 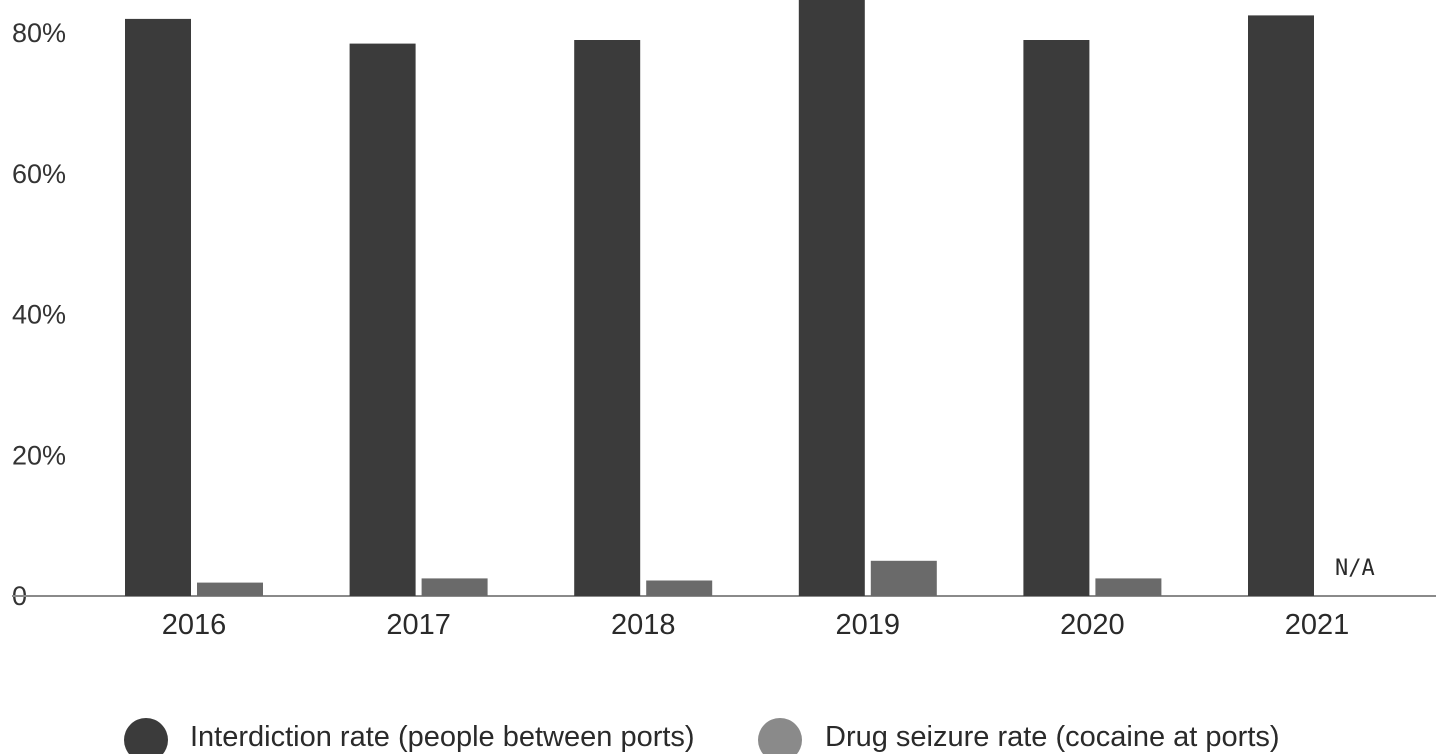 What do you see at coordinates (194, 625) in the screenshot?
I see `x-tick-label: 2016` at bounding box center [194, 625].